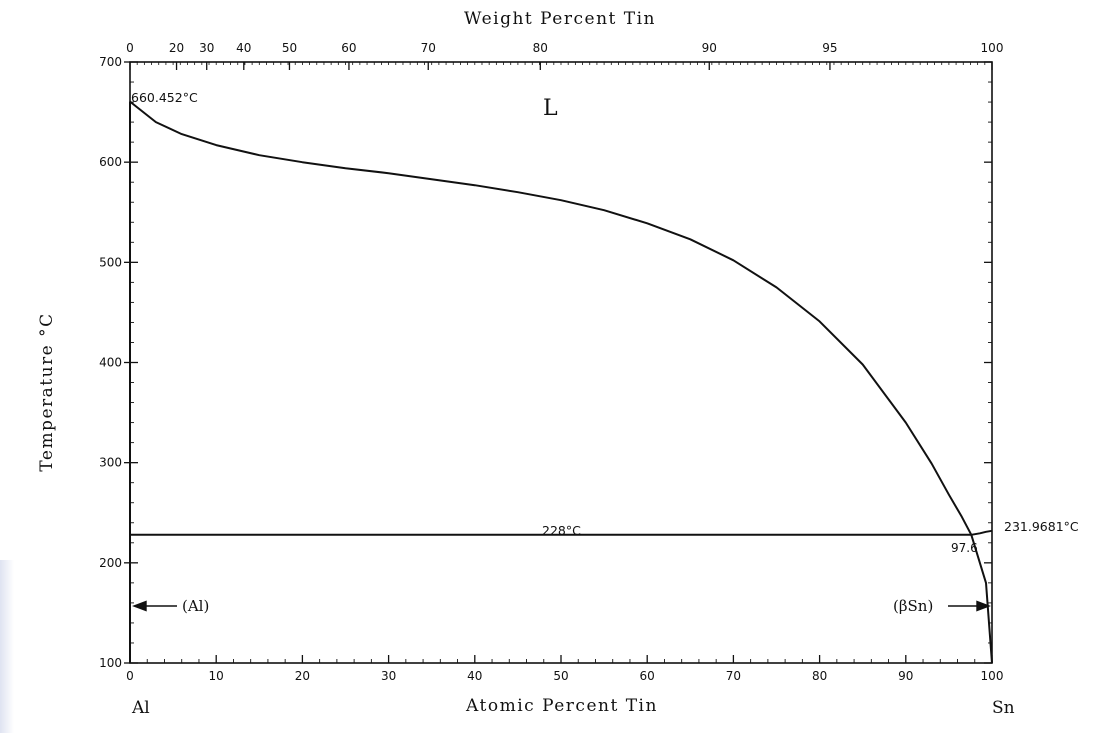  Describe the element at coordinates (176, 48) in the screenshot. I see `top-tick-label: 20` at that location.